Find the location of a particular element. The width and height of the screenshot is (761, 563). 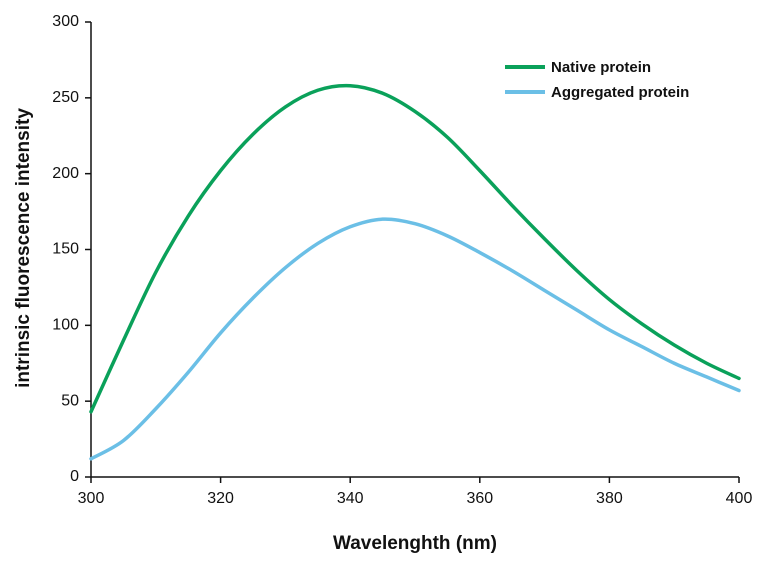

y-tick-label: 50 is located at coordinates (70, 400).